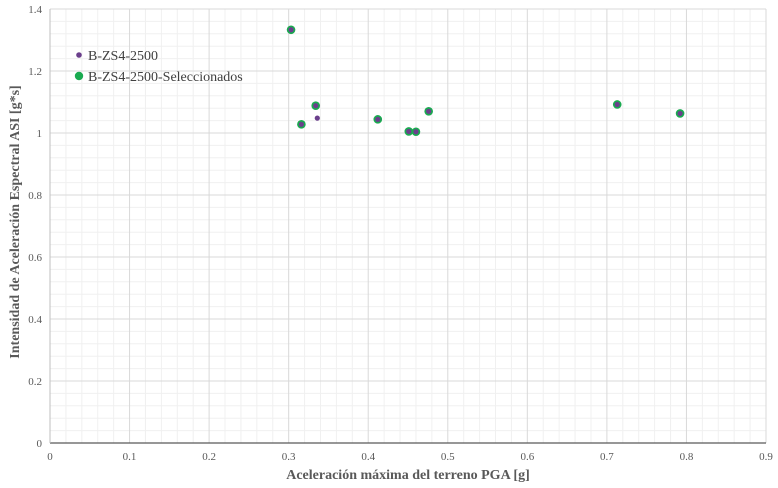 The height and width of the screenshot is (488, 778). Describe the element at coordinates (368, 457) in the screenshot. I see `x-tick-label: 0.4` at that location.